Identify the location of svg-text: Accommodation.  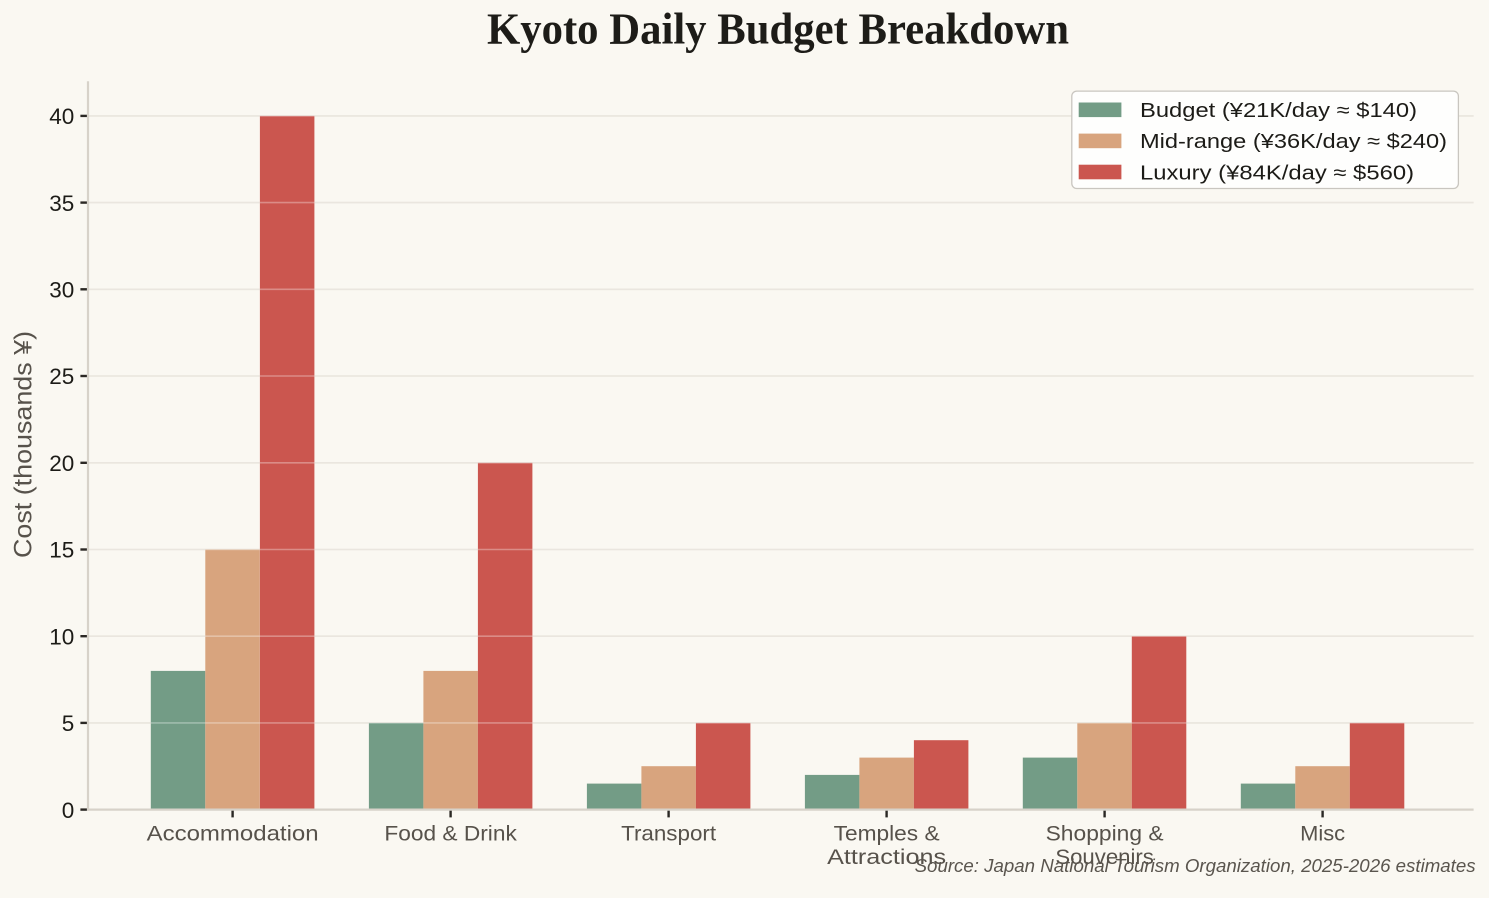
(233, 834).